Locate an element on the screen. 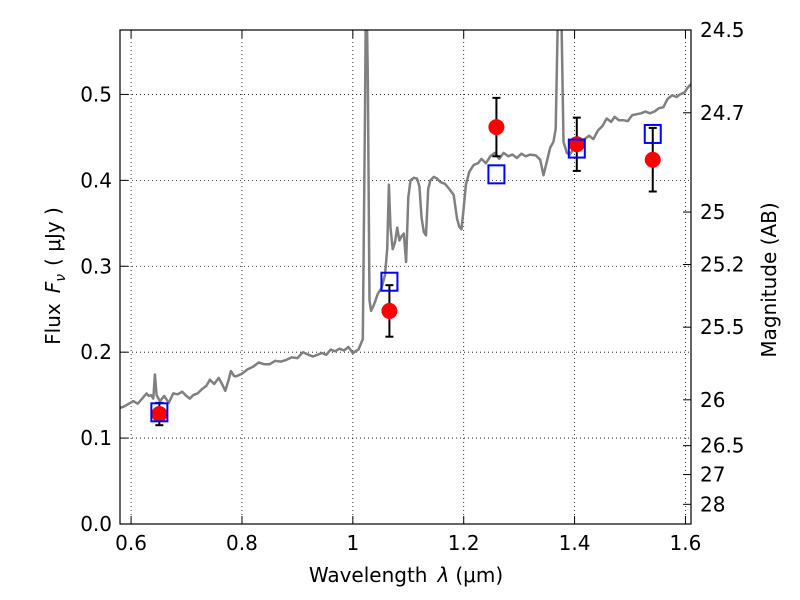 Image resolution: width=800 pixels, height=600 pixels. magnitude-tick-label: 25.2 is located at coordinates (722, 265).